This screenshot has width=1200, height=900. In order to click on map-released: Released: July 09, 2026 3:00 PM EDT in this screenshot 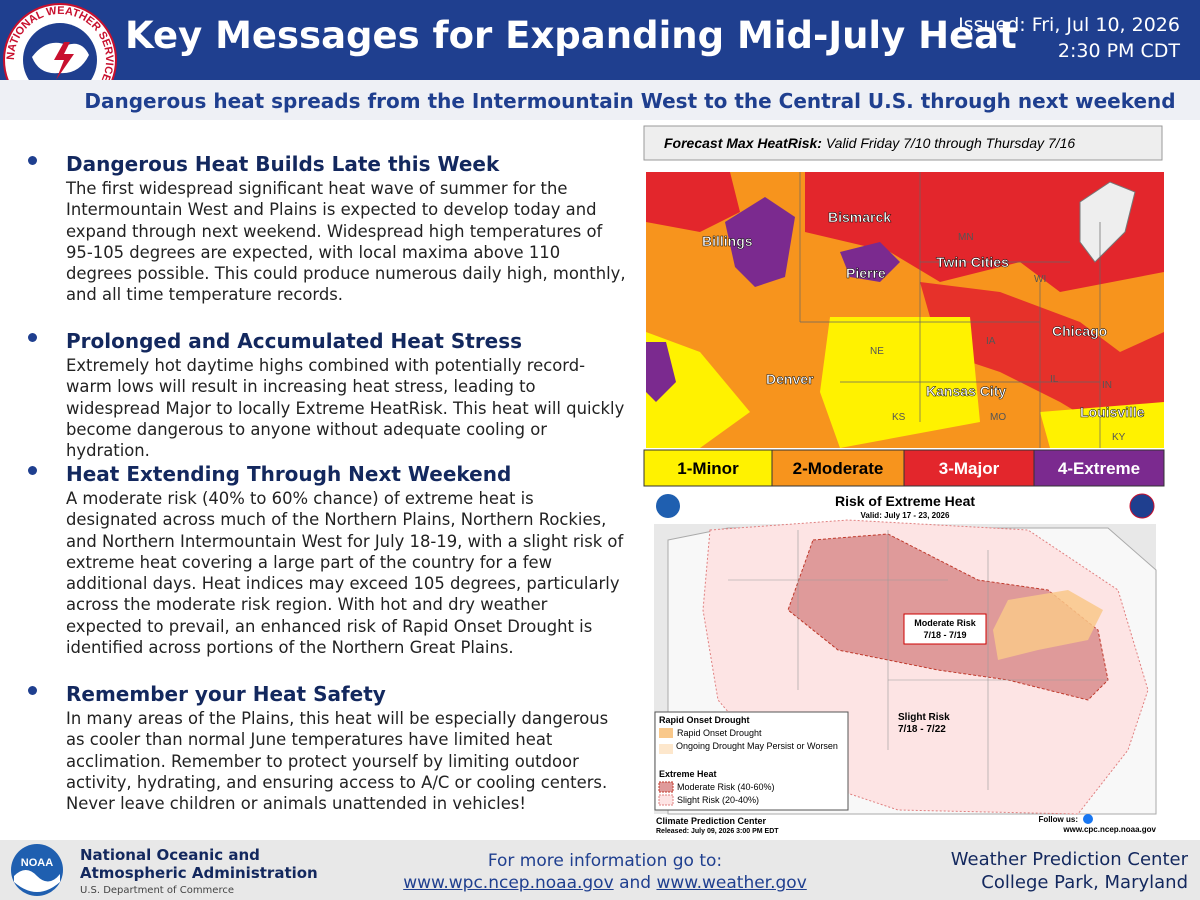, I will do `click(717, 831)`.